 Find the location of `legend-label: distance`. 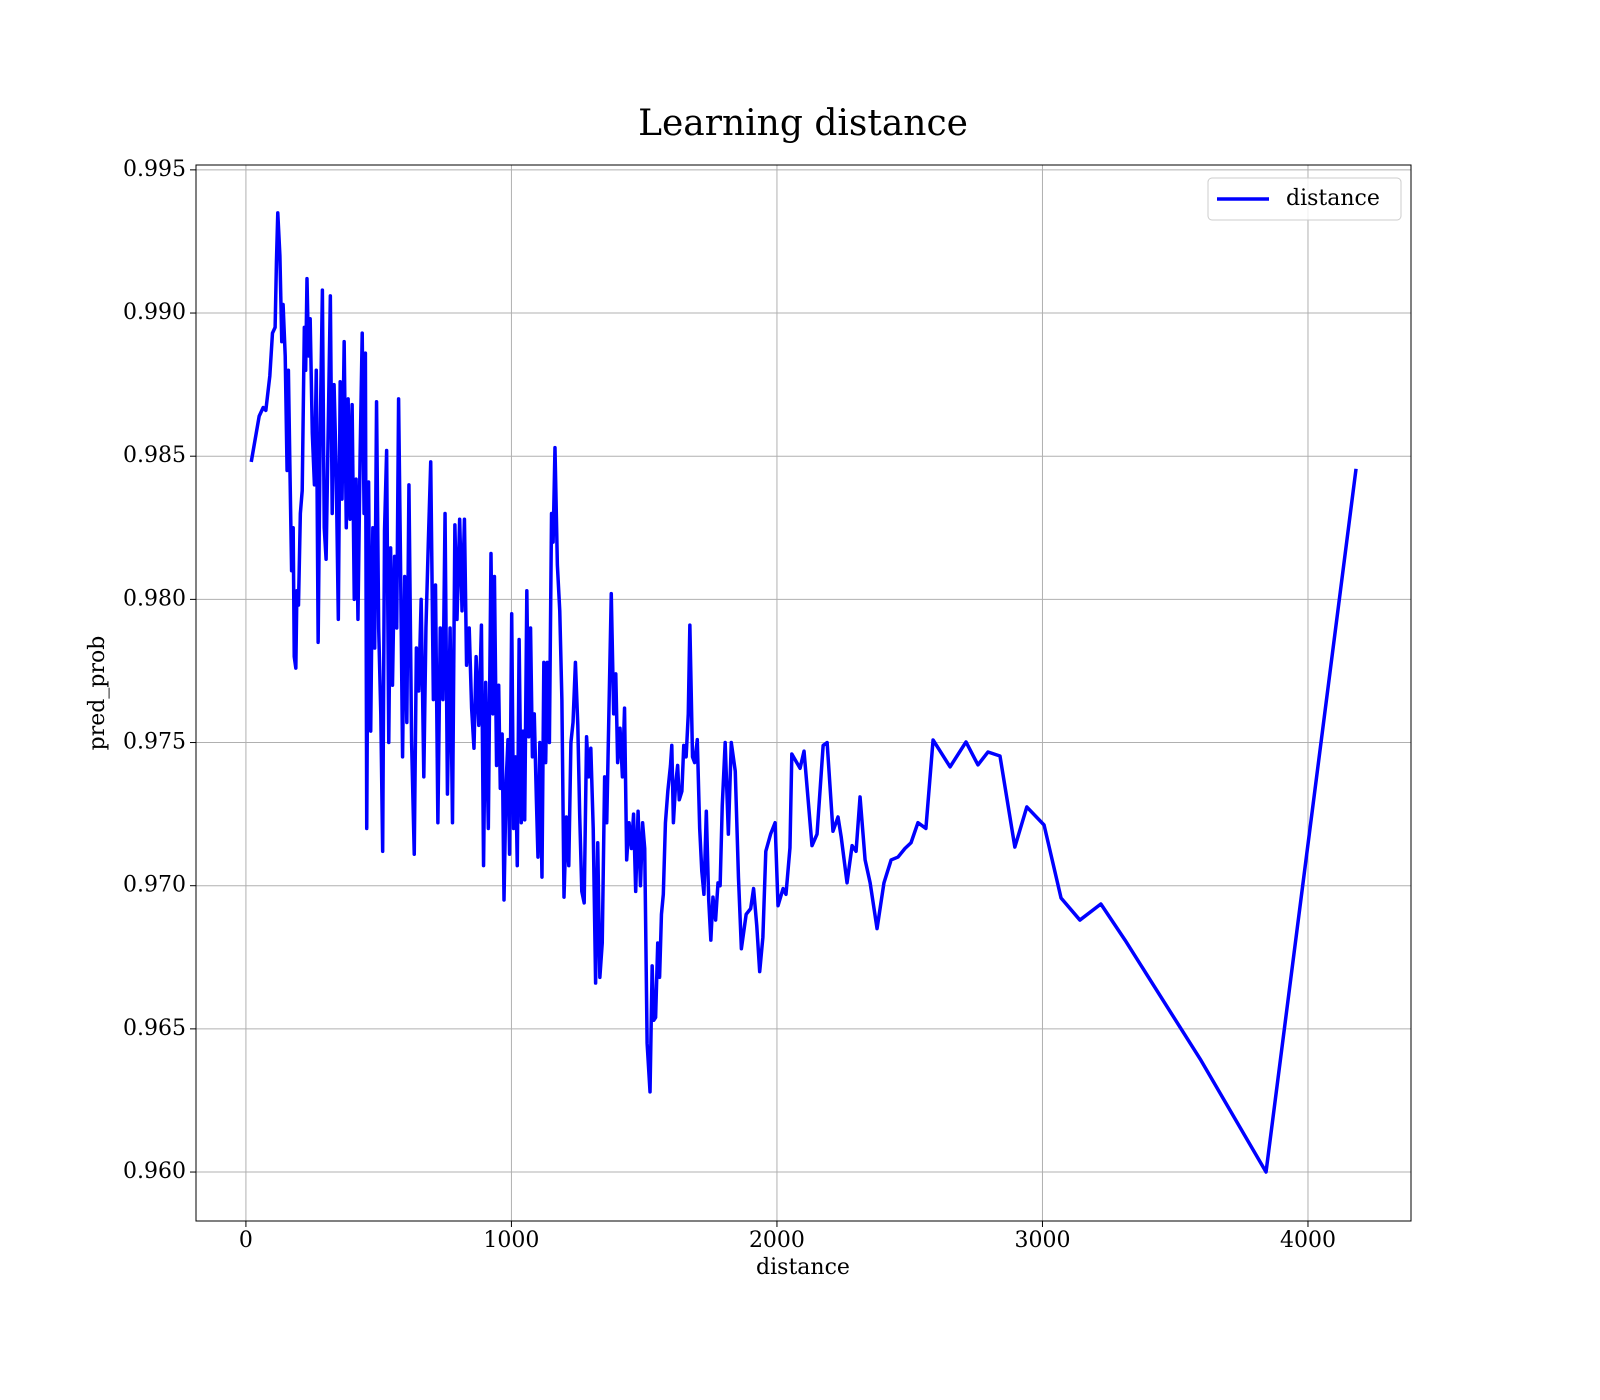

legend-label: distance is located at coordinates (1333, 198).